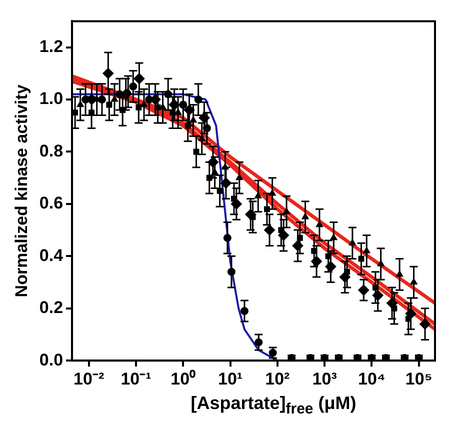 This screenshot has width=457, height=440. I want to click on x-tick-label: 10⁰, so click(183, 378).